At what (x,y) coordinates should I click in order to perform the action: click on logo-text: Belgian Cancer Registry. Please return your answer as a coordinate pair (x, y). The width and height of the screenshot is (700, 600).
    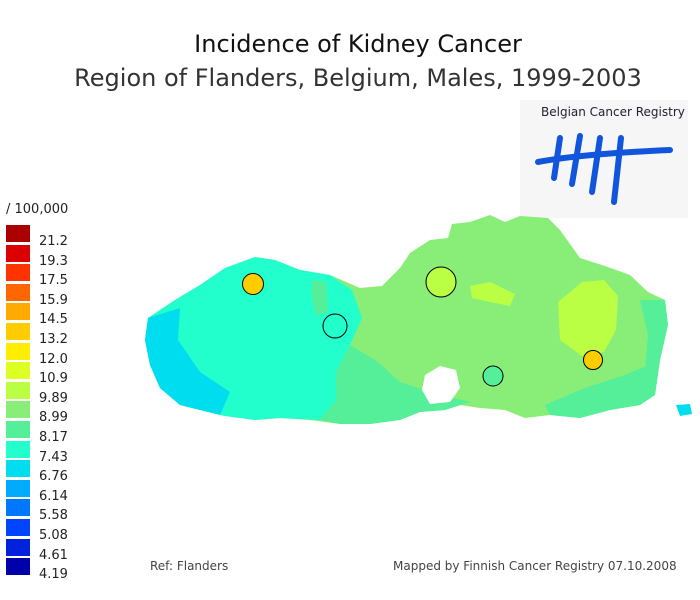
    Looking at the image, I should click on (613, 112).